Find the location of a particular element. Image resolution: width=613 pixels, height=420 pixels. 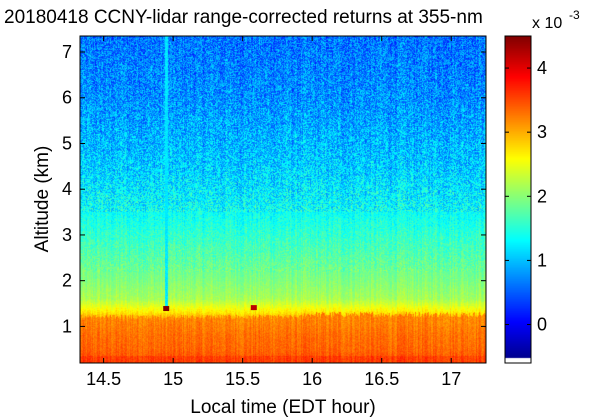

y-tick-label-6: 6 is located at coordinates (67, 98).